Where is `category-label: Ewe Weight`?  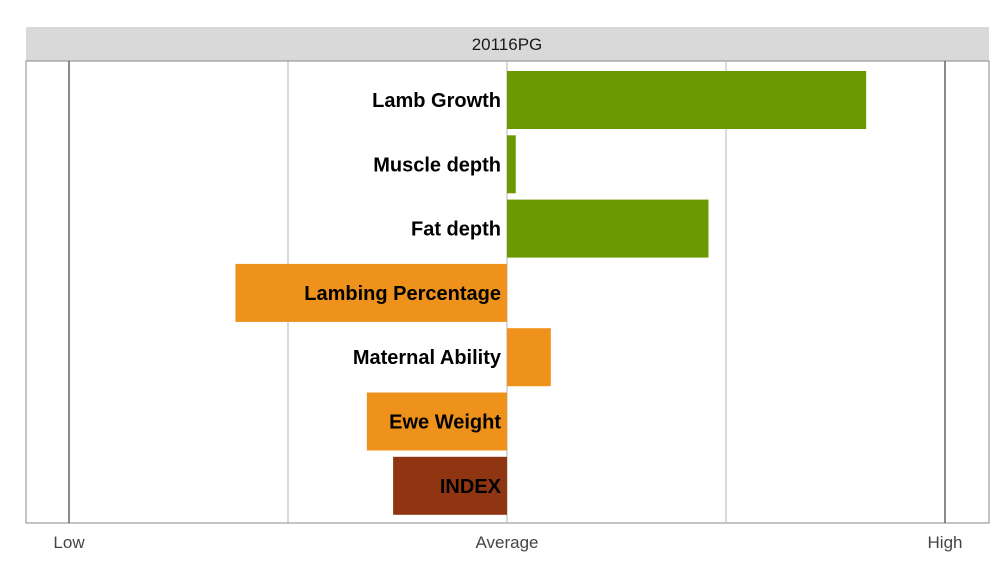
category-label: Ewe Weight is located at coordinates (445, 423).